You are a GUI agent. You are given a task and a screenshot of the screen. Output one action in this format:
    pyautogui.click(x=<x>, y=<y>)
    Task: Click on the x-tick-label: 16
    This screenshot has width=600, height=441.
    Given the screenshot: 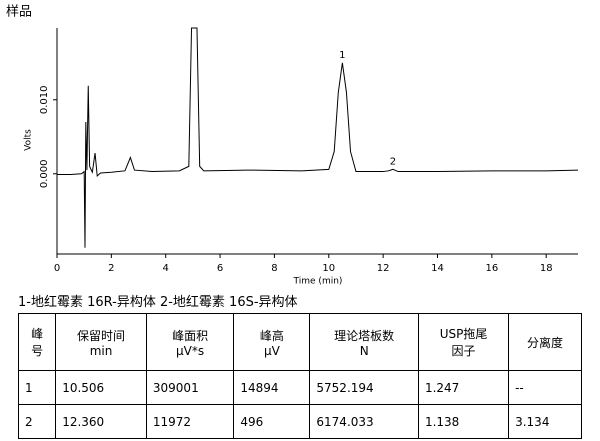 What is the action you would take?
    pyautogui.click(x=491, y=268)
    